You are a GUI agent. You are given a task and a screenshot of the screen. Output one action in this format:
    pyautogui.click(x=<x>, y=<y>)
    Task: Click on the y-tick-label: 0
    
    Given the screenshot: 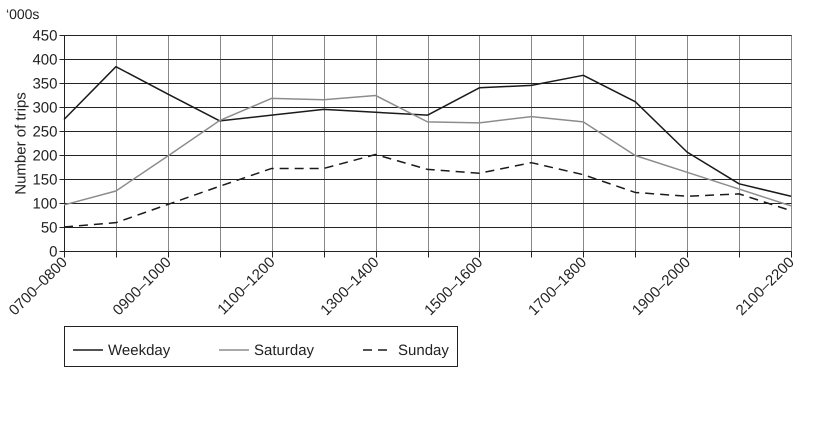 What is the action you would take?
    pyautogui.click(x=53, y=252)
    